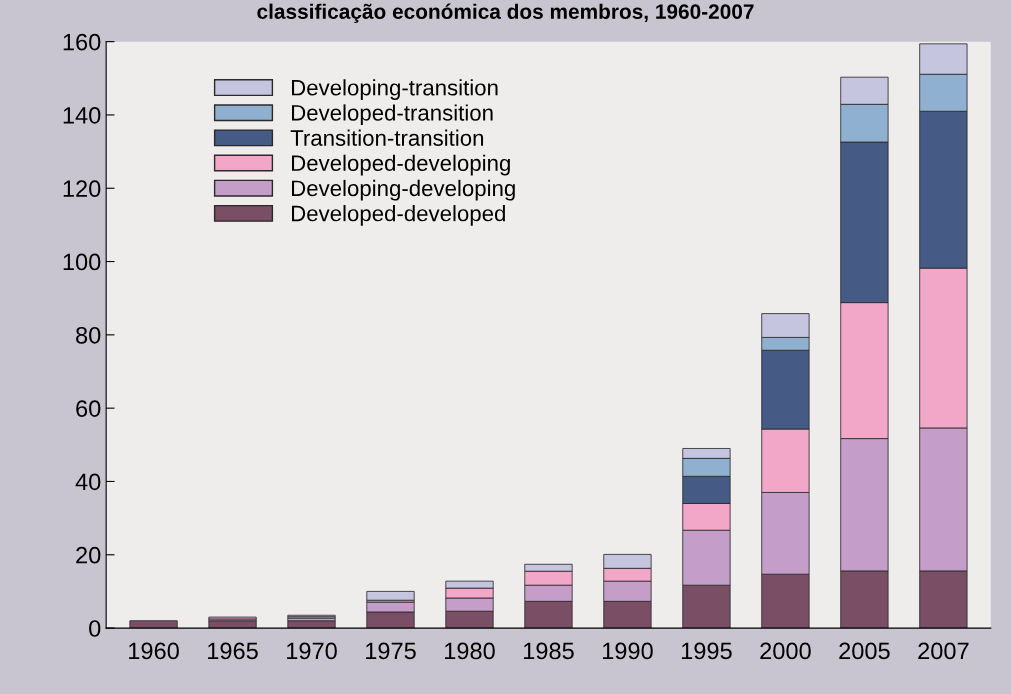 Image resolution: width=1011 pixels, height=694 pixels. I want to click on y-tick-label: 120, so click(82, 189).